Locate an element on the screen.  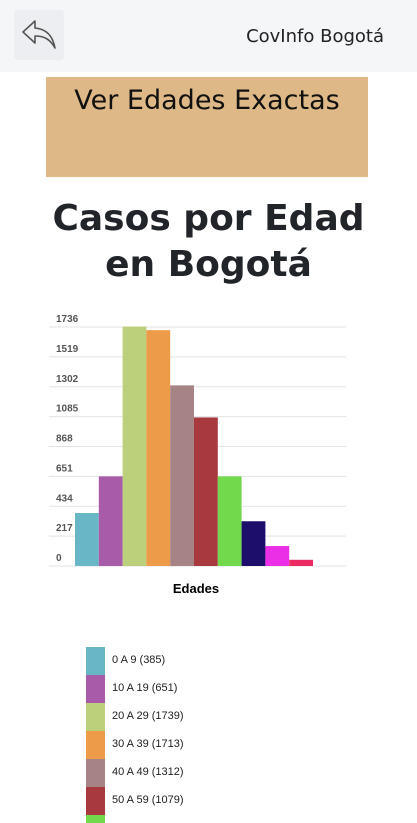
undo-arrow-icon is located at coordinates (39, 34).